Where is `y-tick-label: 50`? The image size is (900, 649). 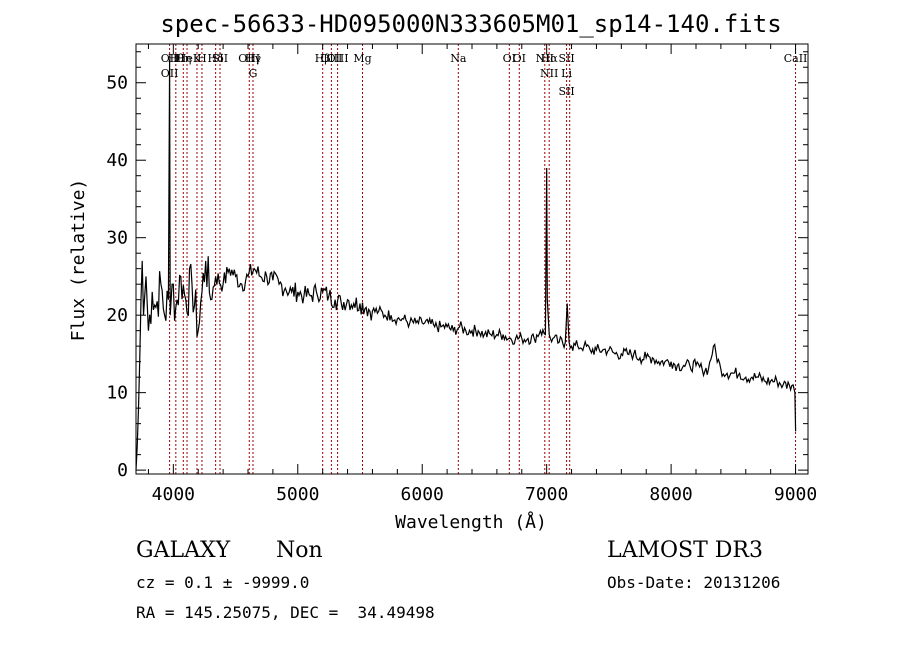 y-tick-label: 50 is located at coordinates (117, 83).